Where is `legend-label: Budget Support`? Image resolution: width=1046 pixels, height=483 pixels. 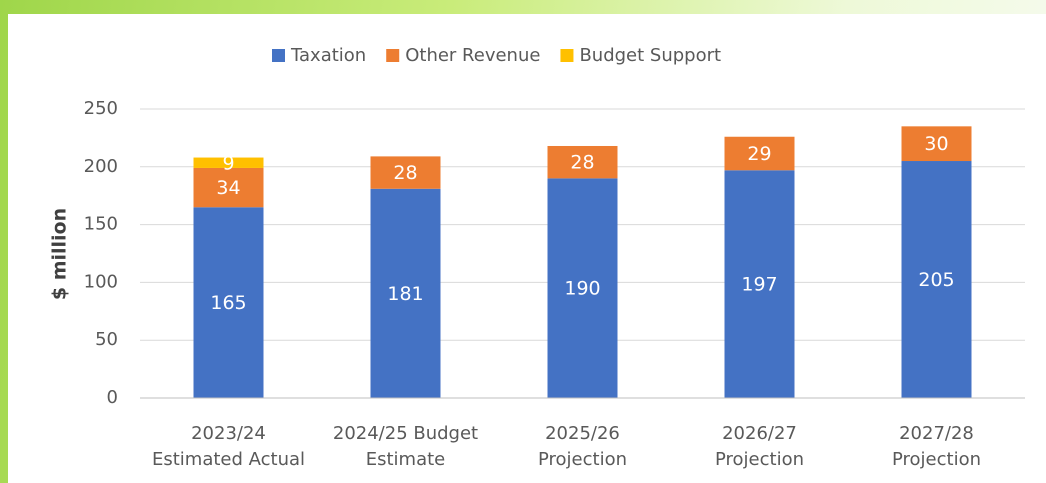
legend-label: Budget Support is located at coordinates (650, 55).